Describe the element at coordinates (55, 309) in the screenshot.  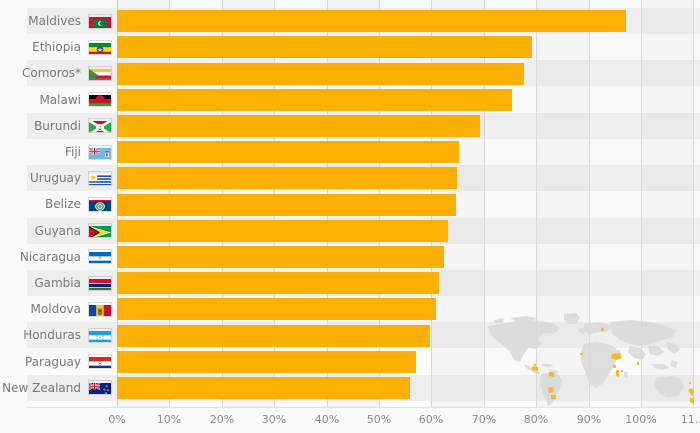
I see `category-label: Moldova` at that location.